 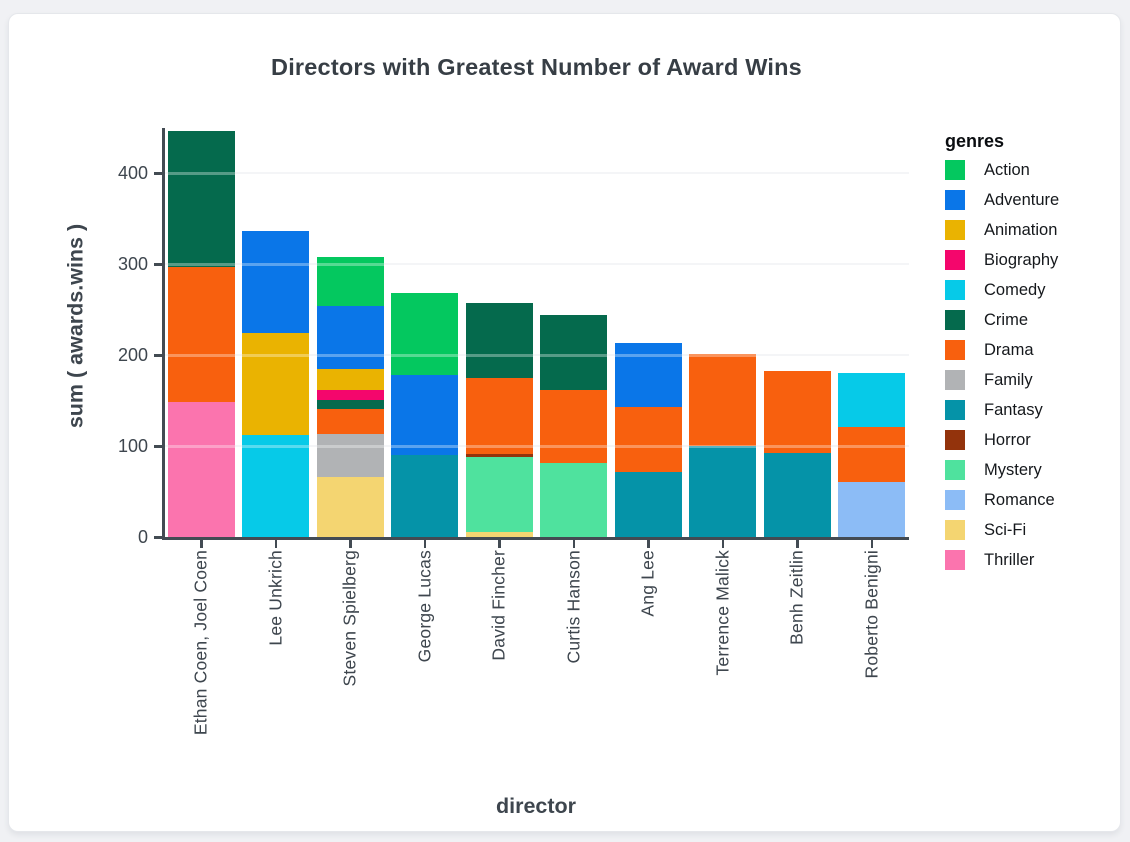 I want to click on y-tick-label: 0, so click(x=142, y=537).